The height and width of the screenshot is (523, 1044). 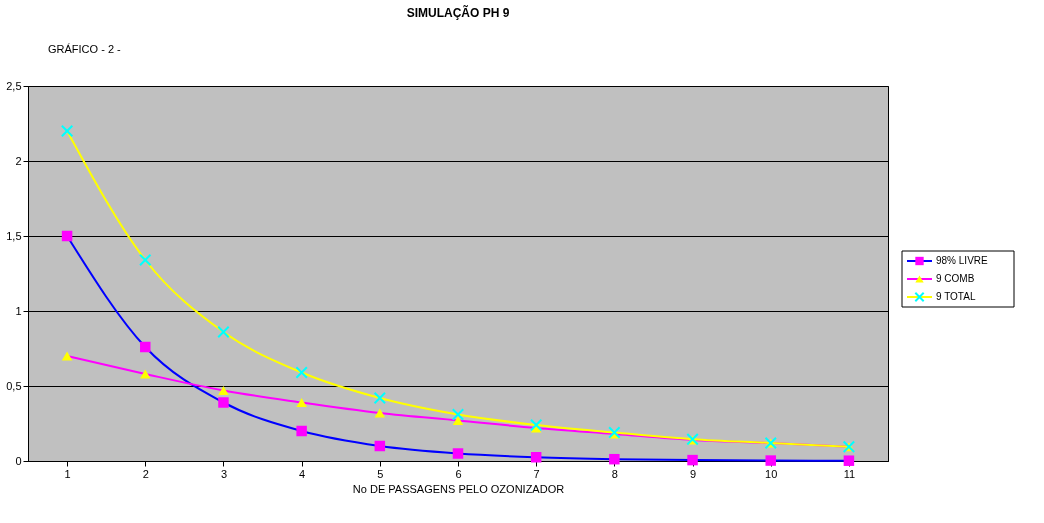 I want to click on x-tick-label: 10, so click(x=771, y=473).